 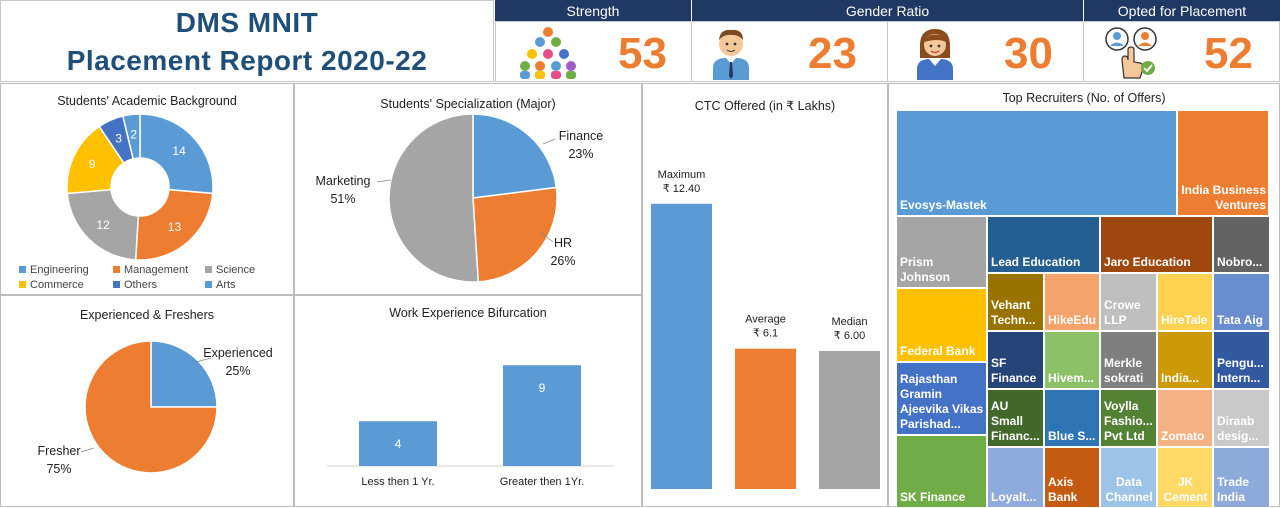 I want to click on pie-percent-label: 26%, so click(x=562, y=261).